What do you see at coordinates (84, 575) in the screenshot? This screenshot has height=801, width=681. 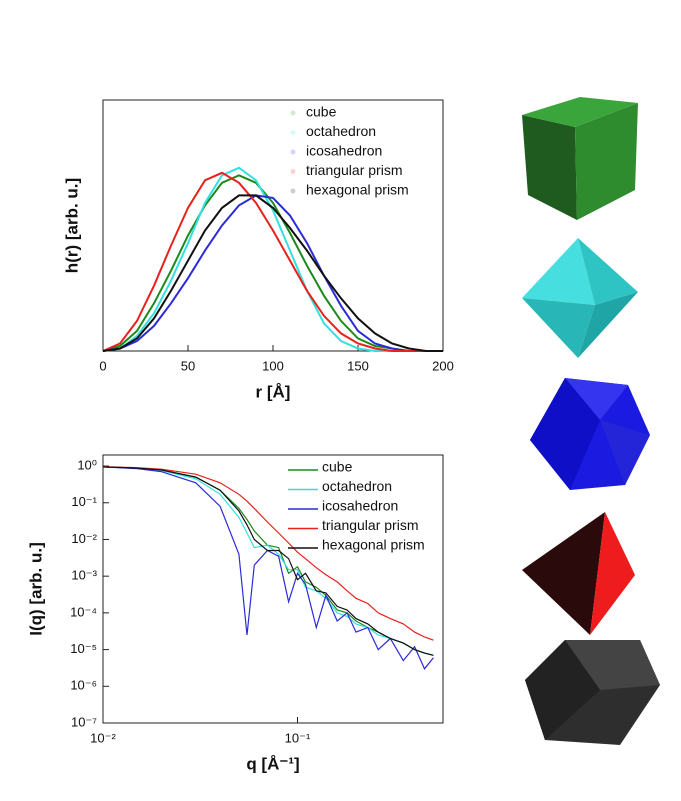 I see `y-tick-label: 10⁻³` at bounding box center [84, 575].